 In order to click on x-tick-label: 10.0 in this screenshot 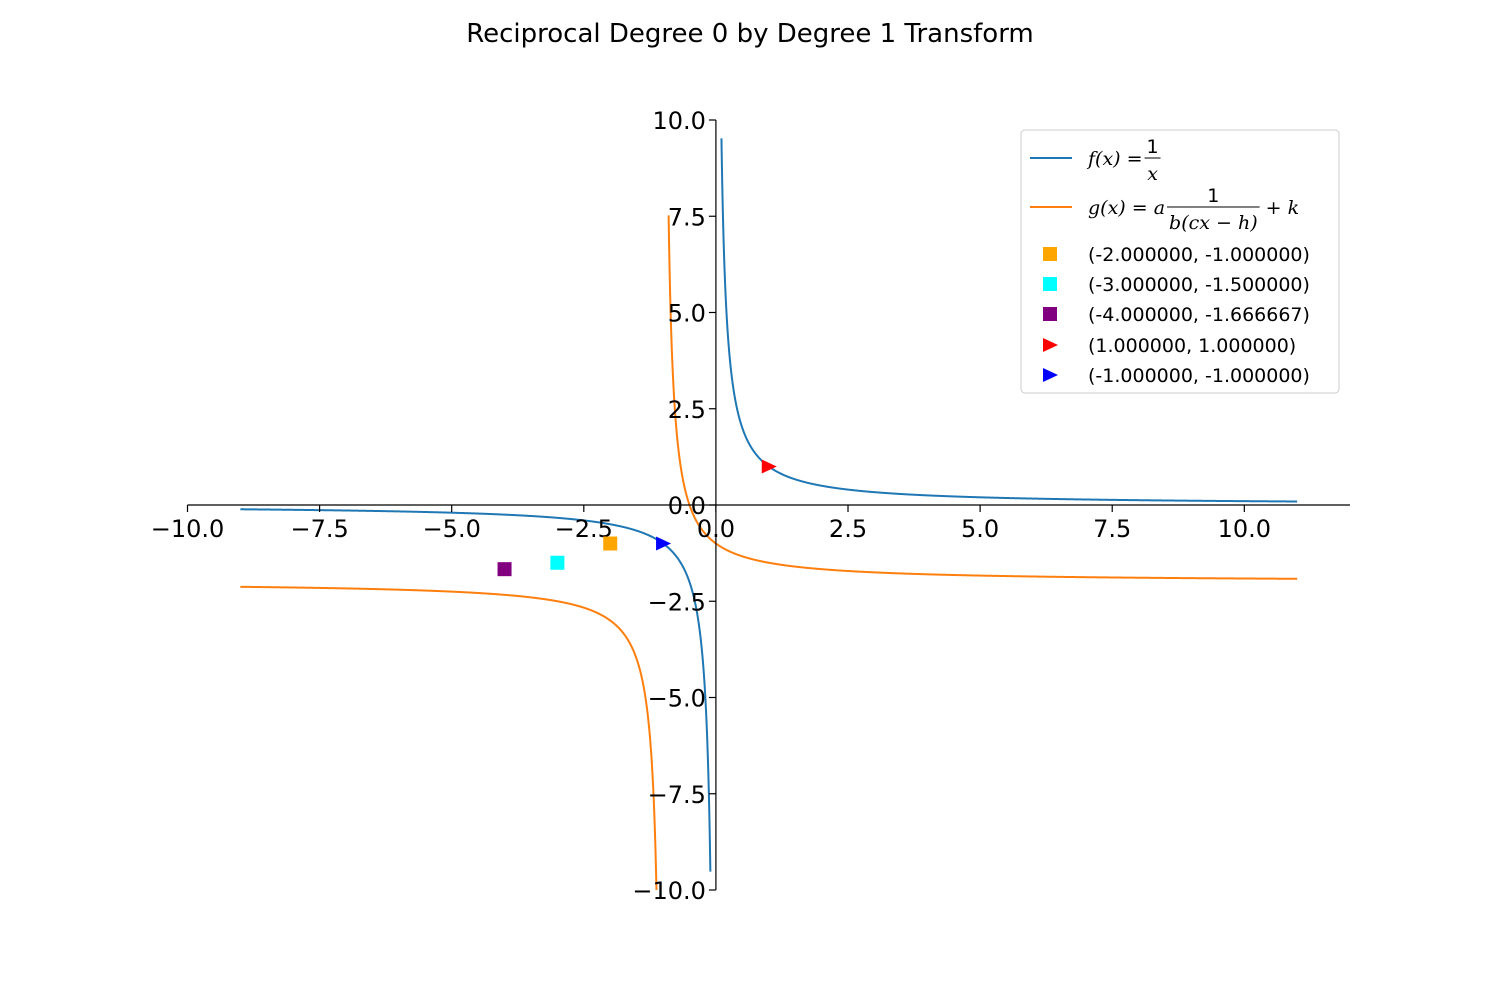, I will do `click(1244, 529)`.